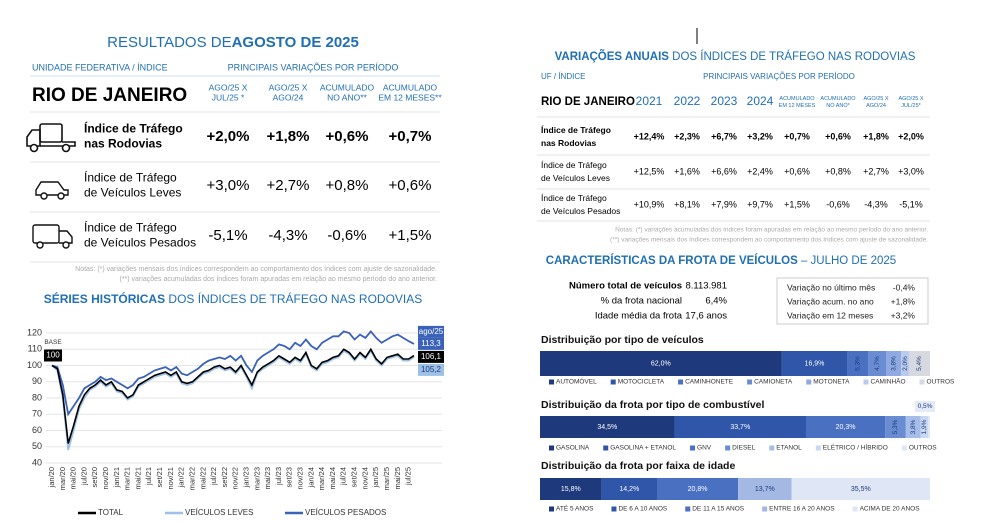 The height and width of the screenshot is (521, 988). I want to click on legend-label: DE 6 A 10 ANOS, so click(642, 509).